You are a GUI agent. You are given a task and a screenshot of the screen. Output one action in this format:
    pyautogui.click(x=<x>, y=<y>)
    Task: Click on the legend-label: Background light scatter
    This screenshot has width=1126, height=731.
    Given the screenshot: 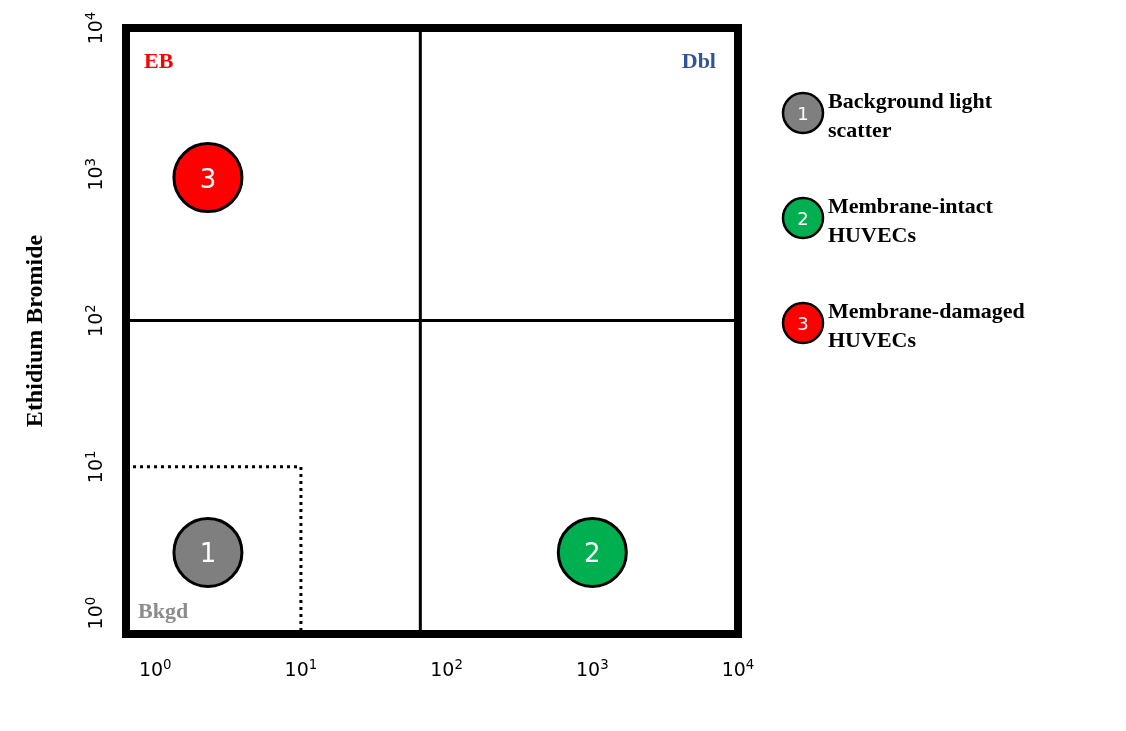 What is the action you would take?
    pyautogui.click(x=910, y=115)
    